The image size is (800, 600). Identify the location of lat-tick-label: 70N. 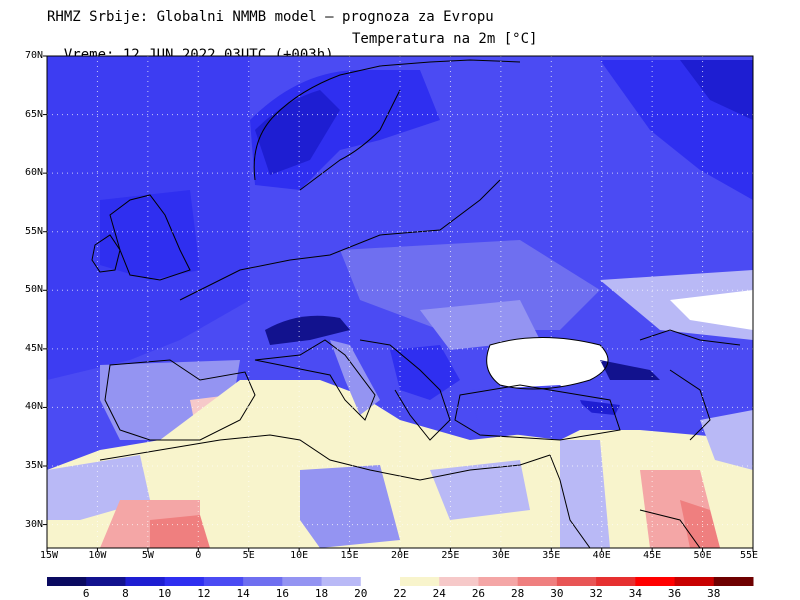
(33, 55).